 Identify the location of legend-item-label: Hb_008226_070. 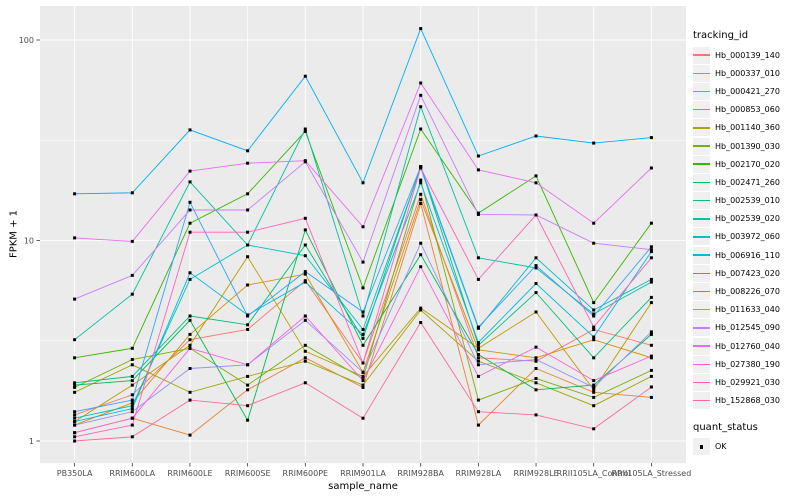
(747, 292).